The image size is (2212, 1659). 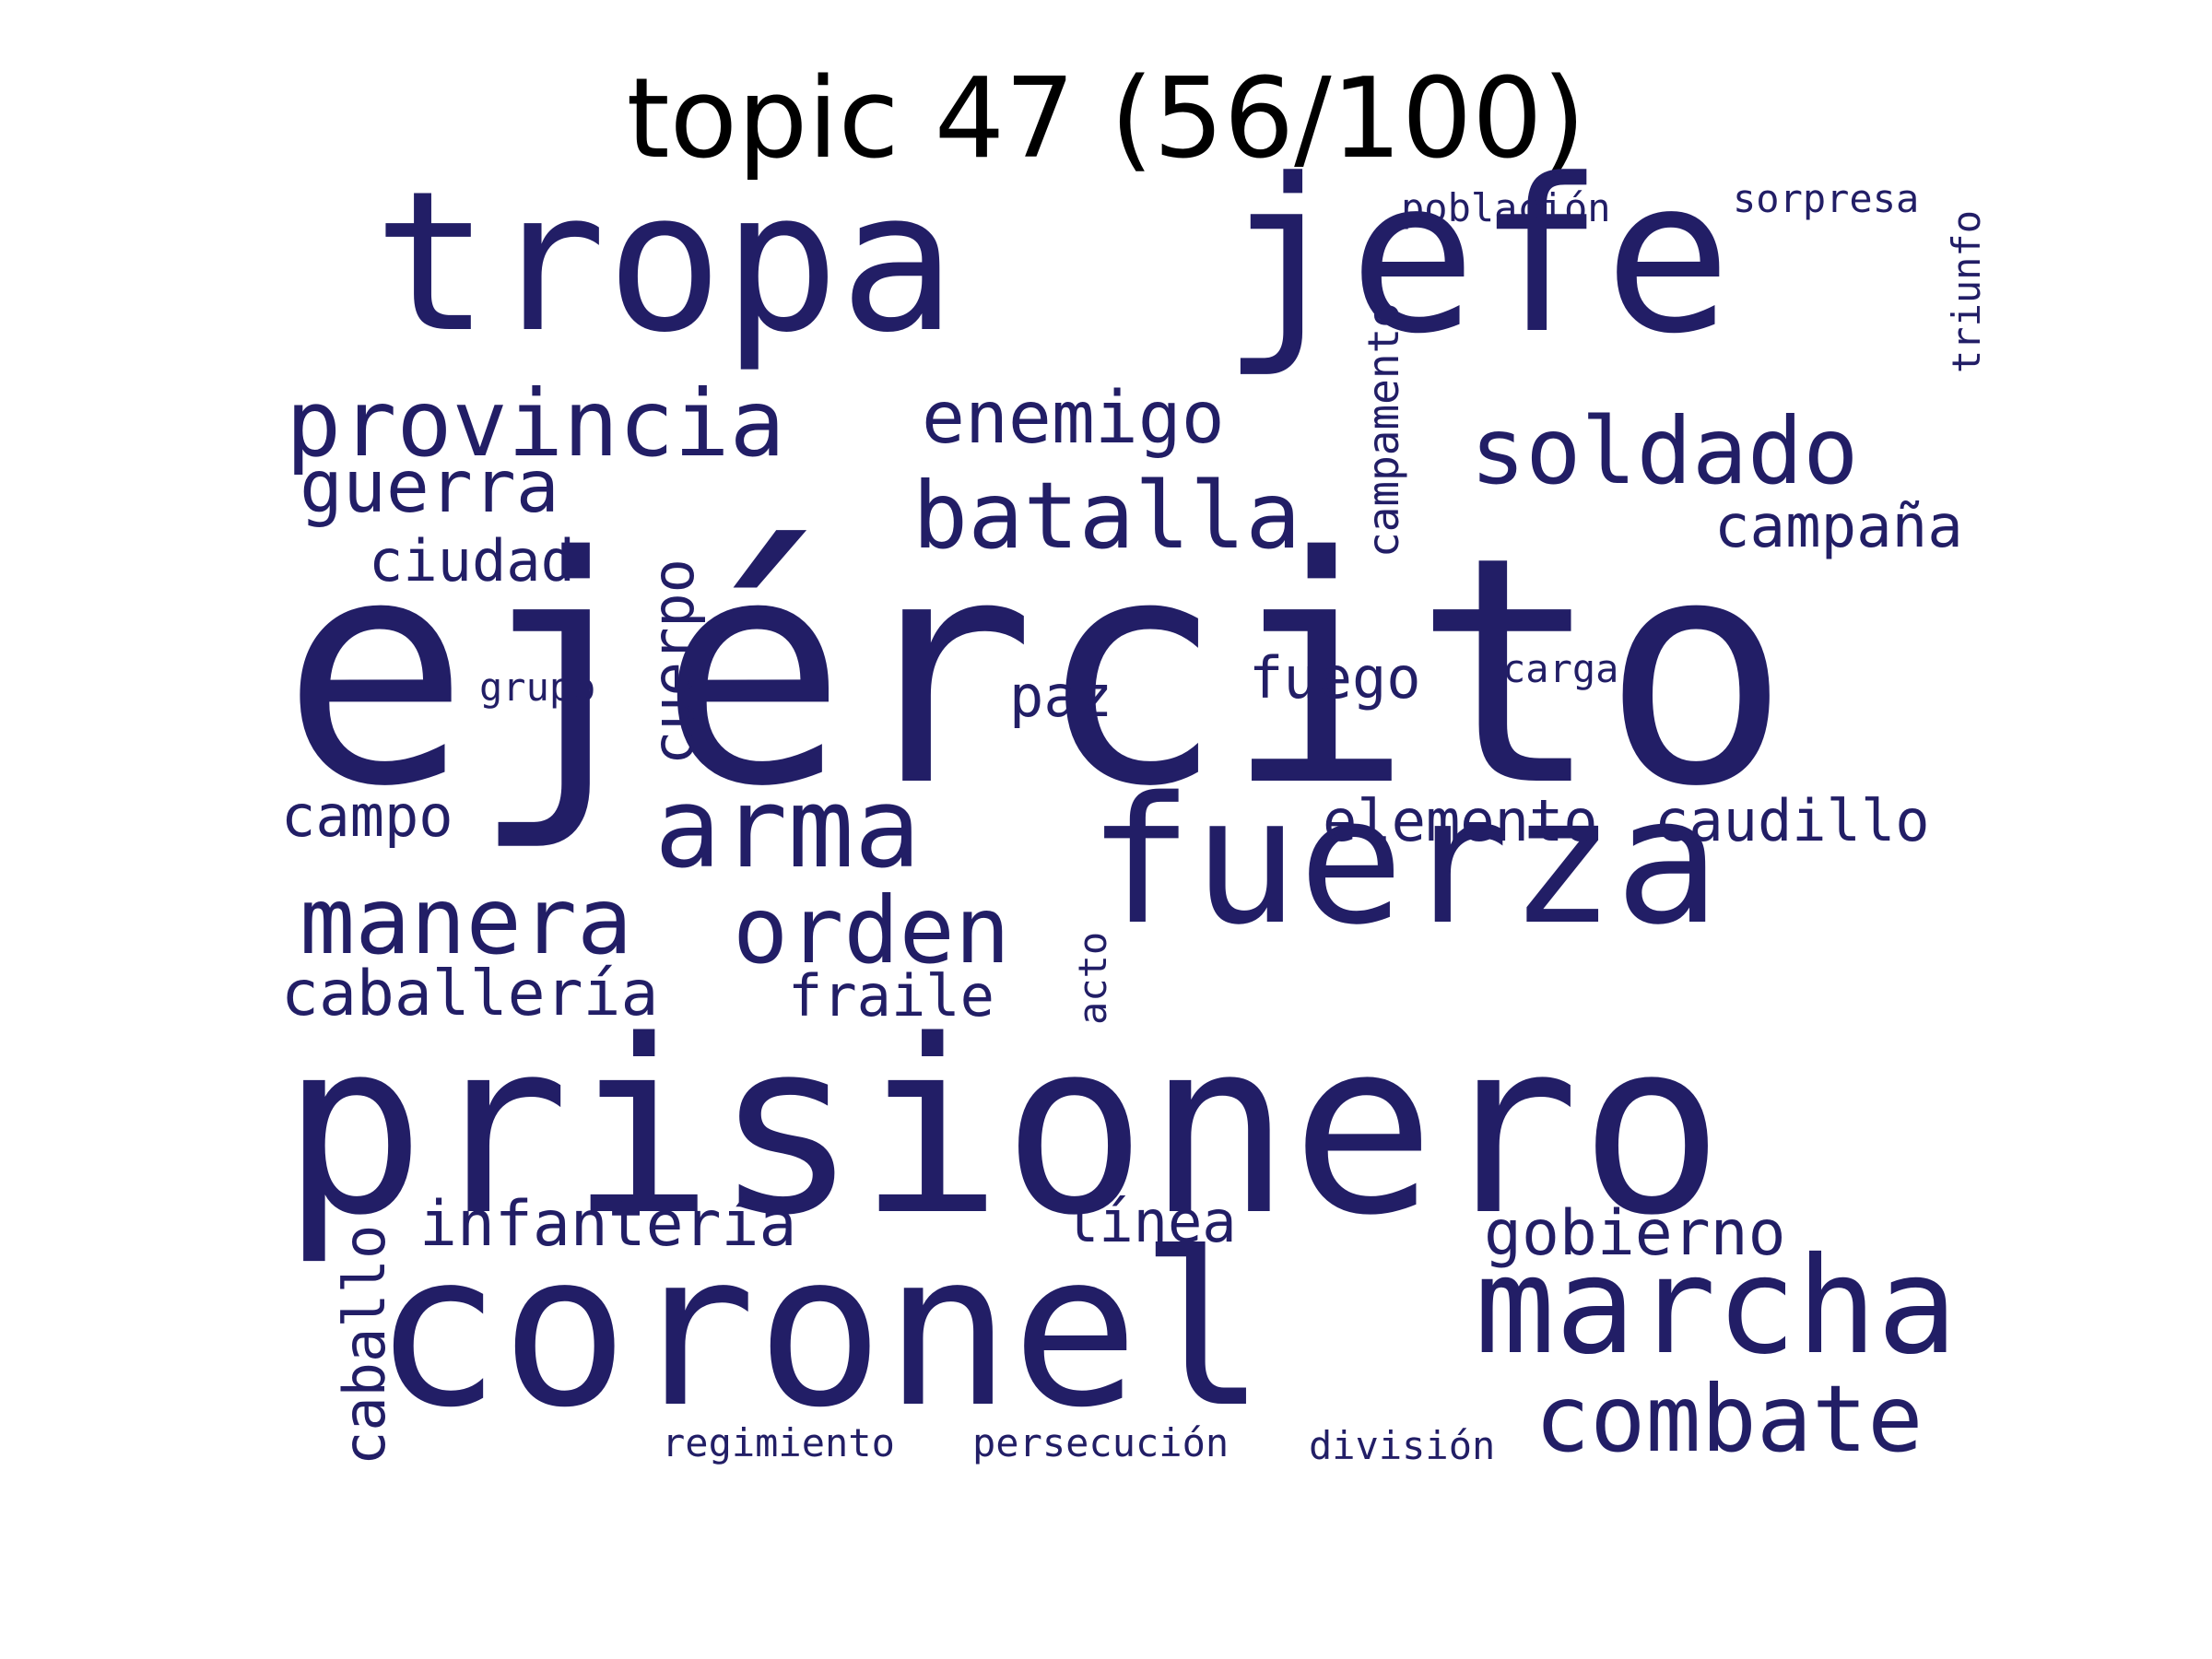 I want to click on word-ciudad: ciudad, so click(x=472, y=560).